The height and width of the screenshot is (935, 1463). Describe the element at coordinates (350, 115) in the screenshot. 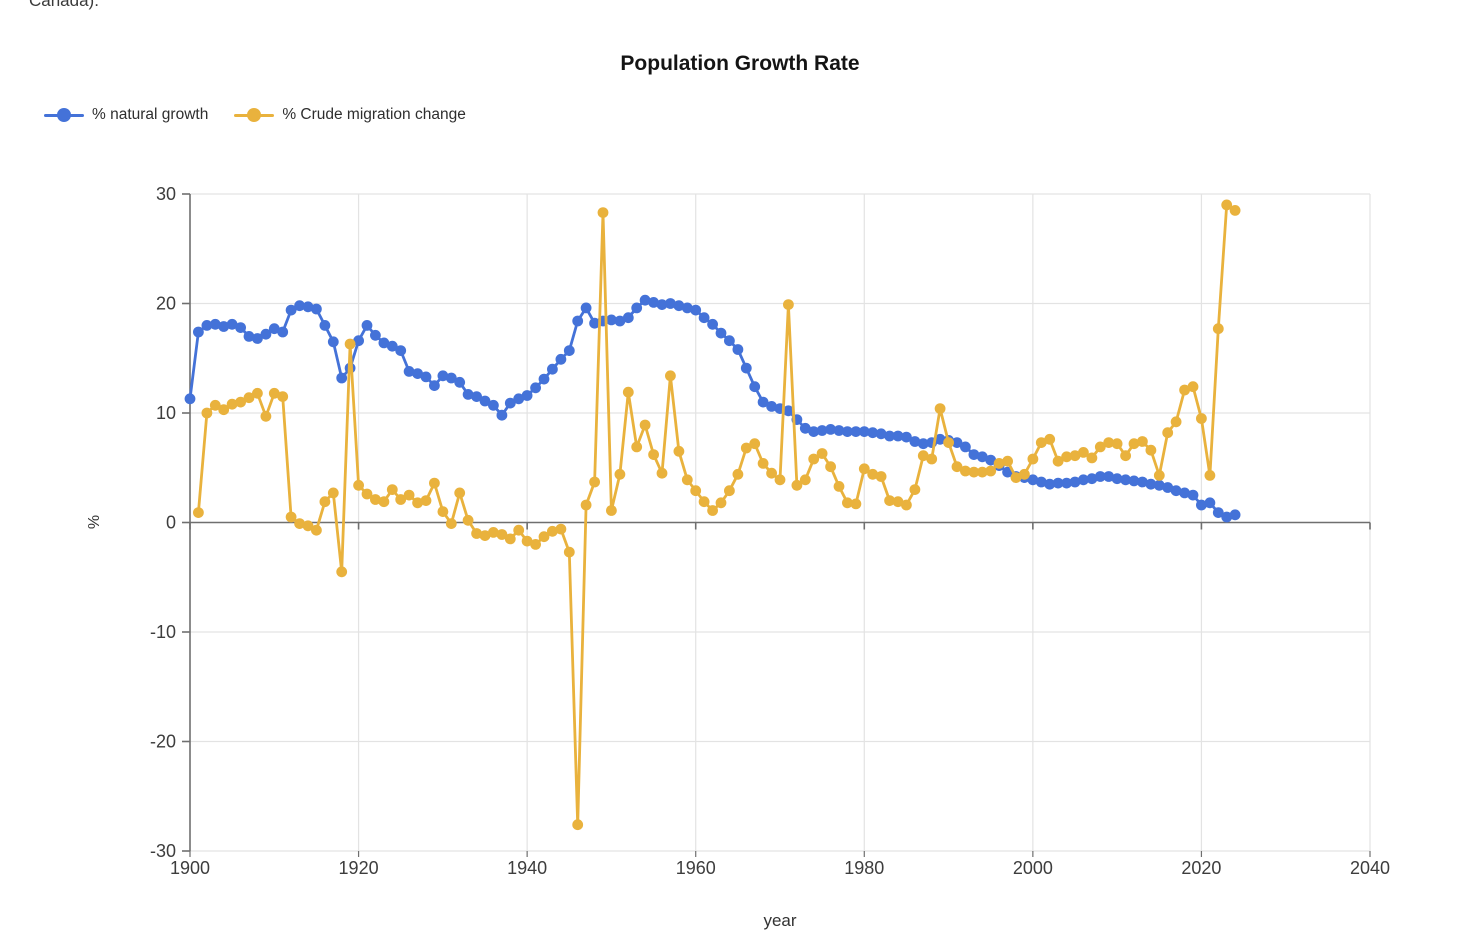

I see `legend-item-crude-migration: % Crude migration change` at that location.